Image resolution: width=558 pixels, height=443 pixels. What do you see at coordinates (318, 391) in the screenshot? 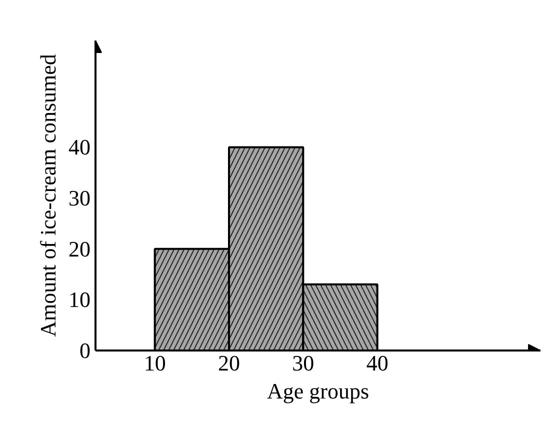
I see `x-axis-title: Age groups` at bounding box center [318, 391].